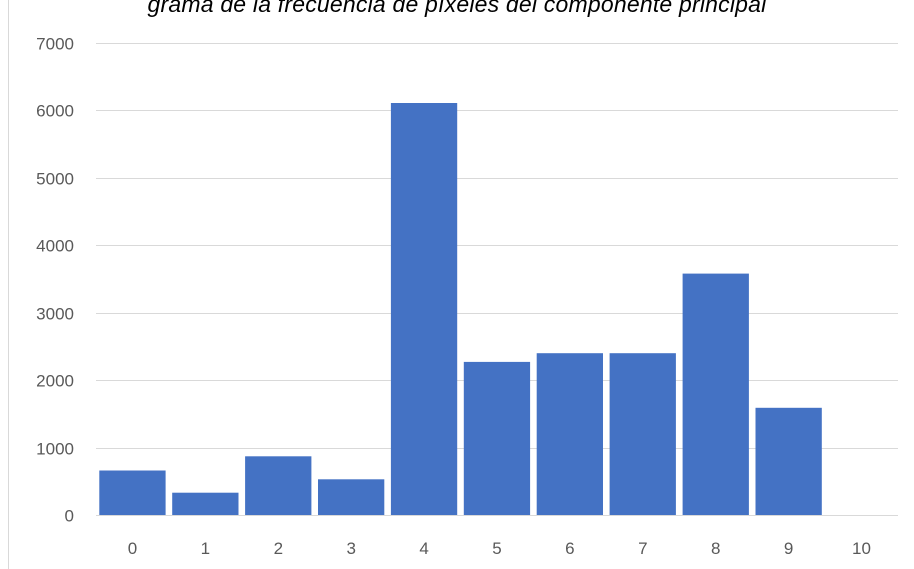  I want to click on x-axis-ticks: 0 1 2 3 4 5 6 7 8 9 10, so click(499, 548).